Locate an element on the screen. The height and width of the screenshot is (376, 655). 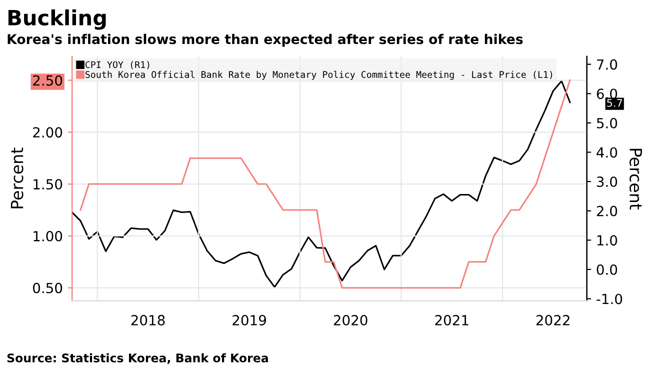
source-note: Source: Statistics Korea, Bank of Korea is located at coordinates (137, 358).